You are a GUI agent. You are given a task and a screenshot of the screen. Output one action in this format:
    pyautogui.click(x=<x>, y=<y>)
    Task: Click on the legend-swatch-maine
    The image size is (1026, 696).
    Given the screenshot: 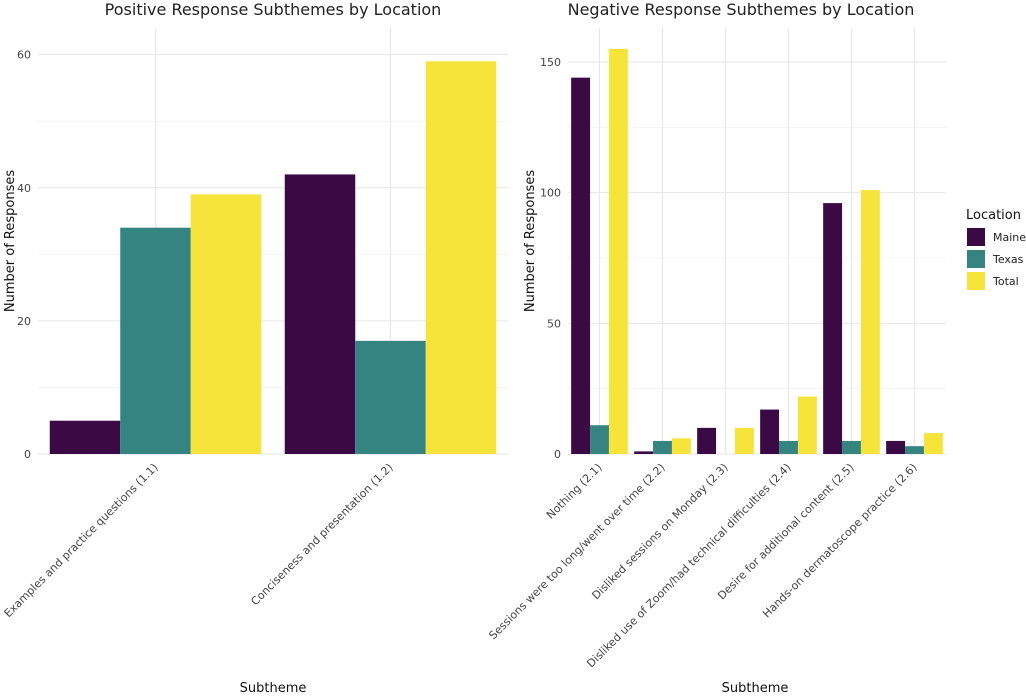 What is the action you would take?
    pyautogui.click(x=976, y=237)
    